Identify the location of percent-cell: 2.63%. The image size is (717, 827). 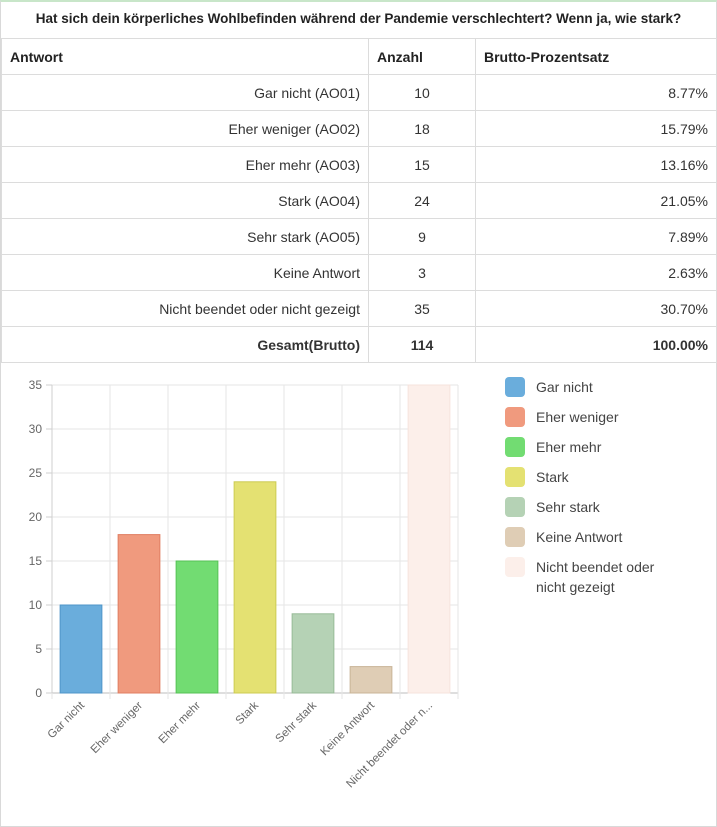
(596, 272).